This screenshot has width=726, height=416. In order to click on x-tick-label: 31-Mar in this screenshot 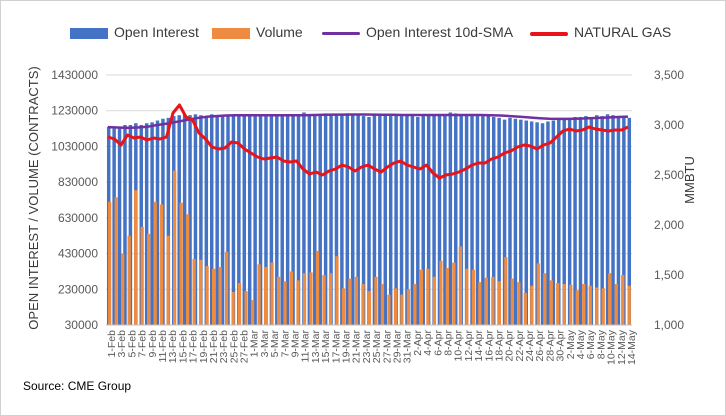, I will do `click(408, 347)`.